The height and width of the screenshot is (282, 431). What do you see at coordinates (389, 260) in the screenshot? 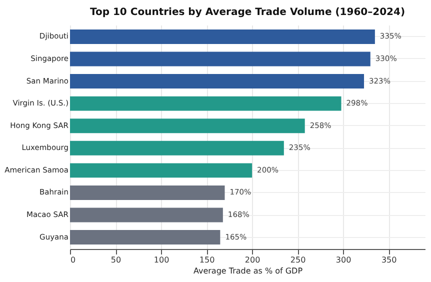
I see `x-tick-label: 350` at bounding box center [389, 260].